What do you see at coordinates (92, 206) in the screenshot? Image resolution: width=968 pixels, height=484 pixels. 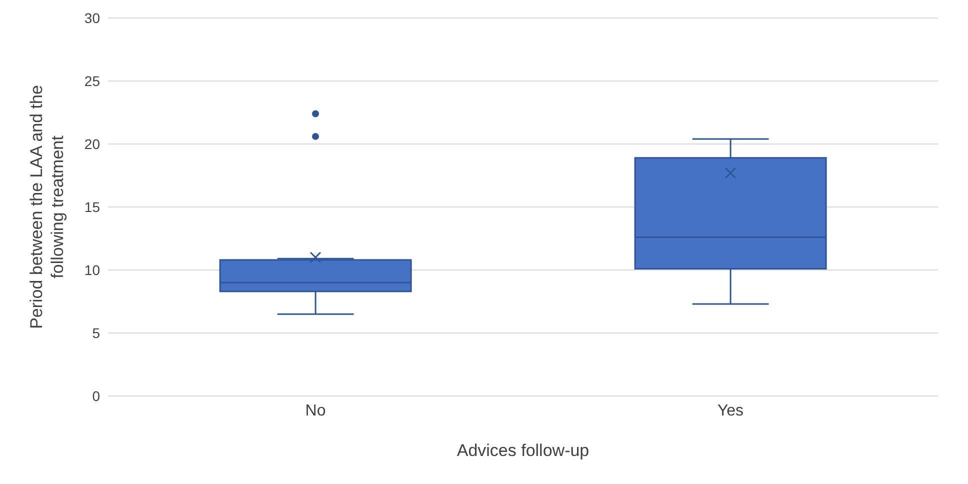 I see `y-tick-label: 15` at bounding box center [92, 206].